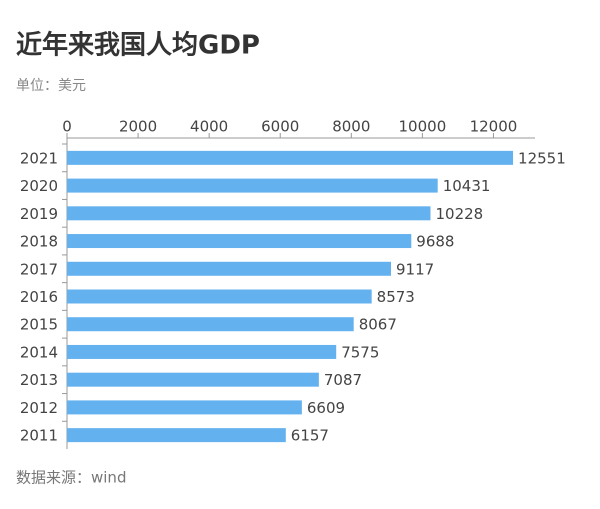 This screenshot has height=509, width=600. Describe the element at coordinates (435, 242) in the screenshot. I see `data-label: 9688` at that location.